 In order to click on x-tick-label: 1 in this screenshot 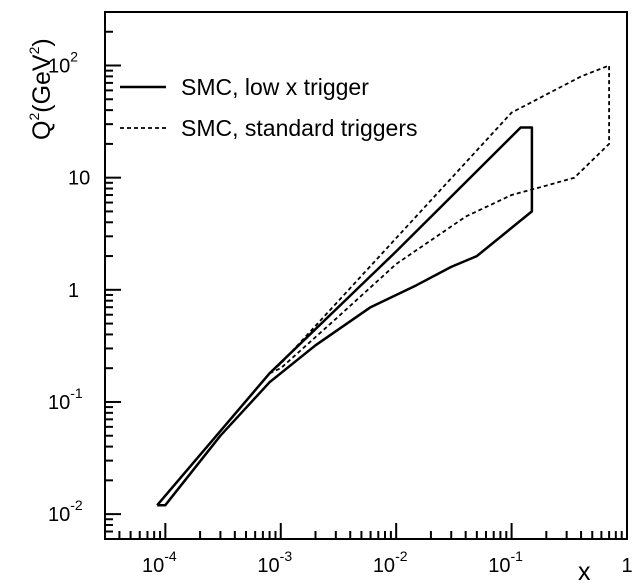, I will do `click(626, 566)`.